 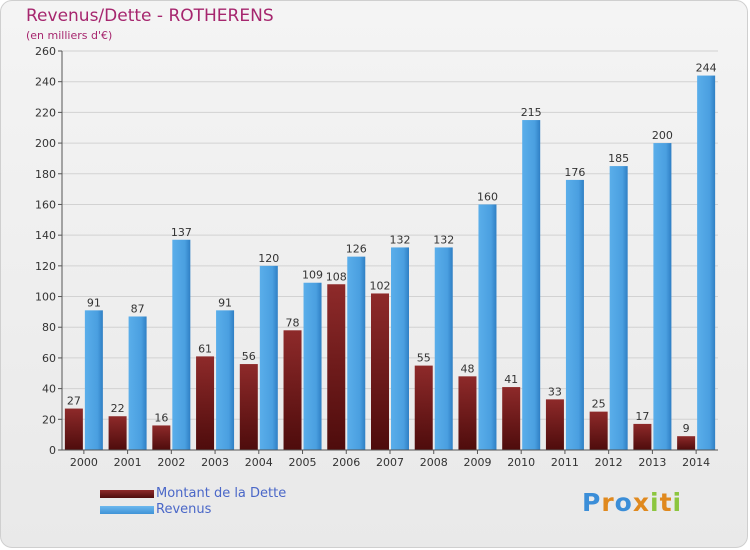 I want to click on data-label-debt: 108, so click(x=336, y=276).